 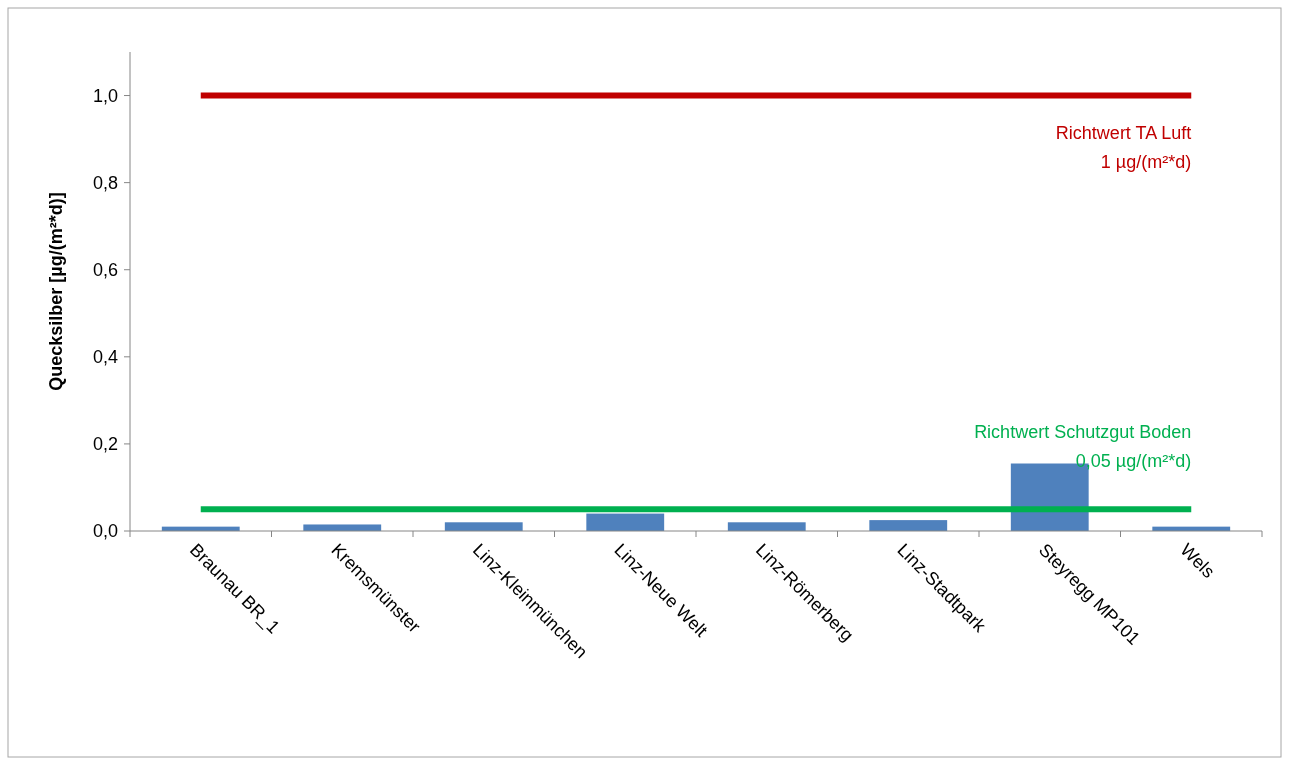 I want to click on y-axis-title: Quecksilber [µg/(m²*d)], so click(x=56, y=291).